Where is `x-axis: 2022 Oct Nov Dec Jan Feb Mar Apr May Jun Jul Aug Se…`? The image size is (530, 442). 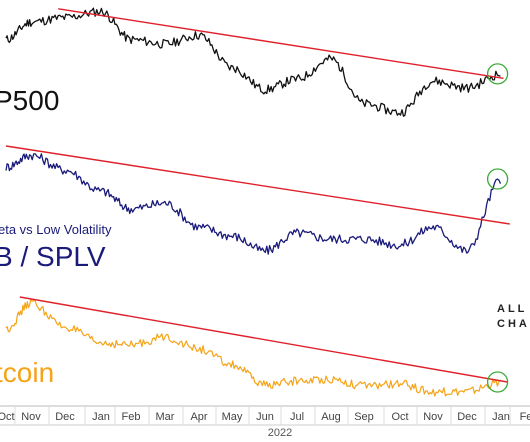 x-axis: 2022 Oct Nov Dec Jan Feb Mar Apr May Jun Jul Aug Se… is located at coordinates (265, 422).